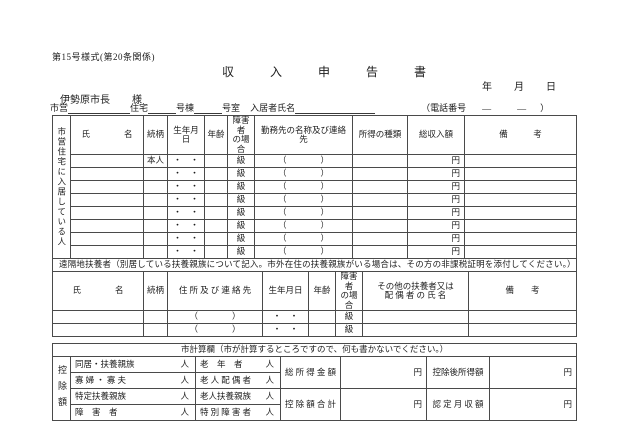  Describe the element at coordinates (99, 108) in the screenshot. I see `housing-name-blank` at that location.